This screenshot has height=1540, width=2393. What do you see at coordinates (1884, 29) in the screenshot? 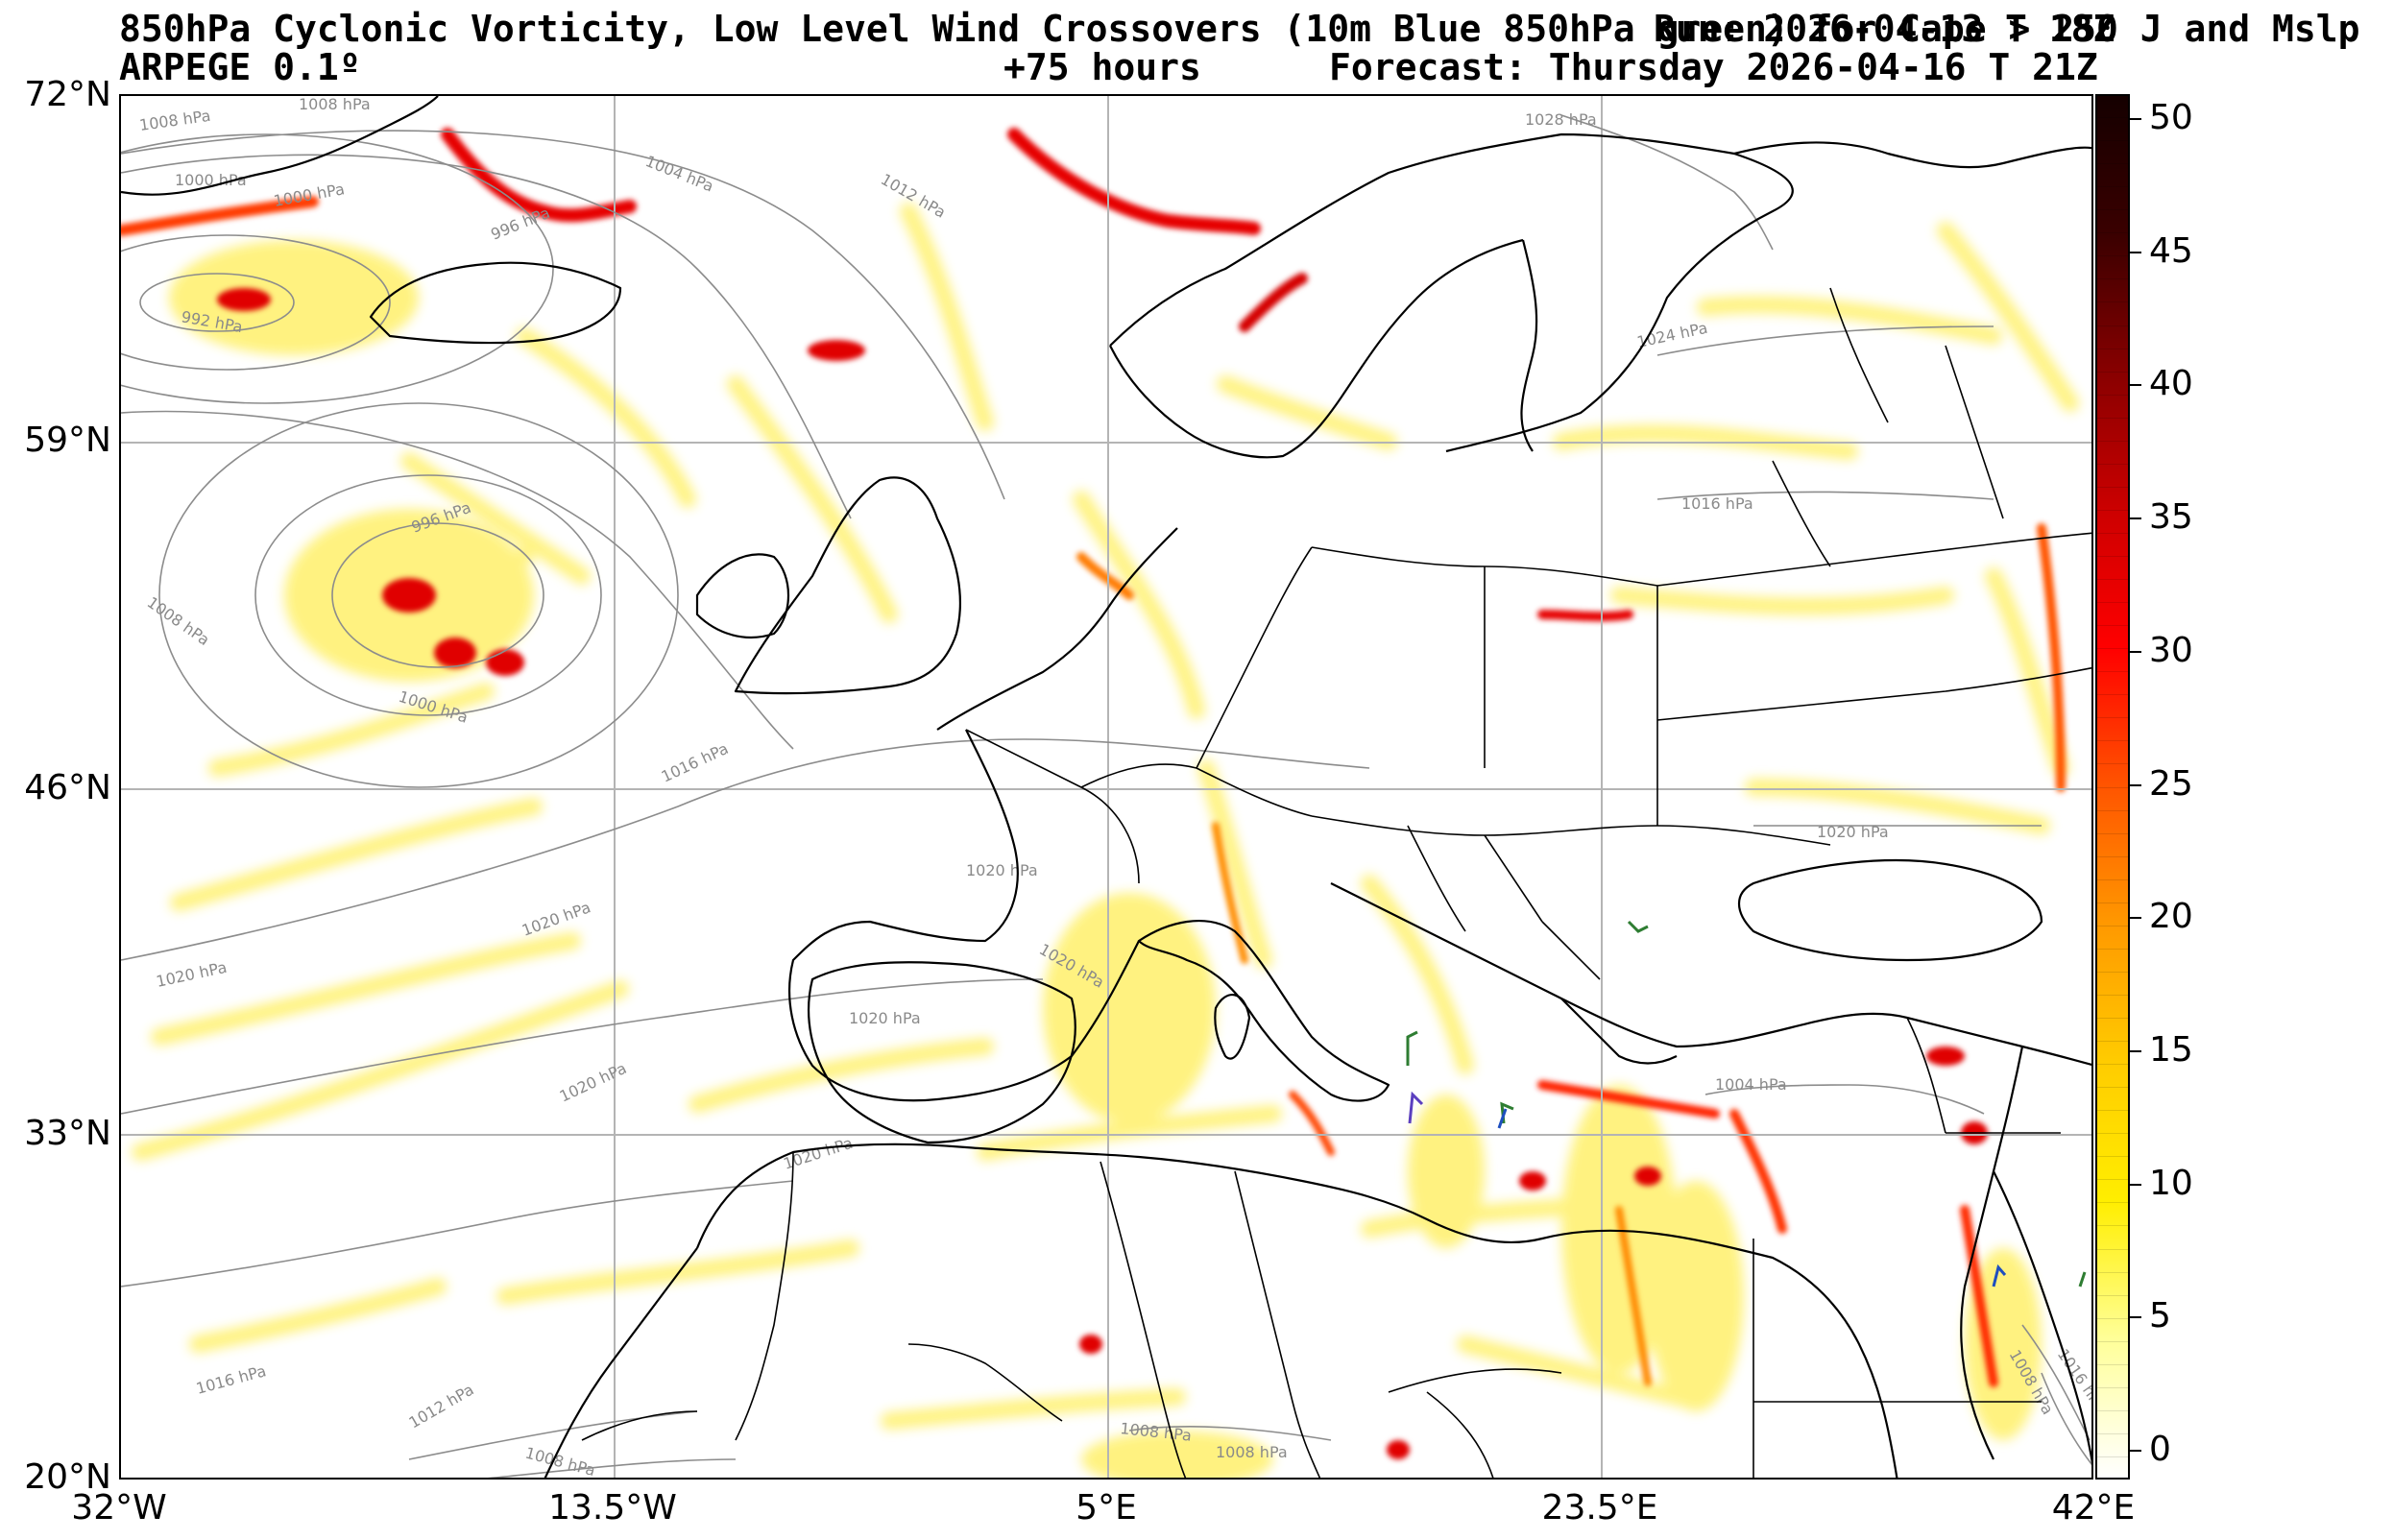
I see `run-label: Run: 2026-04-13 T 18Z` at bounding box center [1884, 29].